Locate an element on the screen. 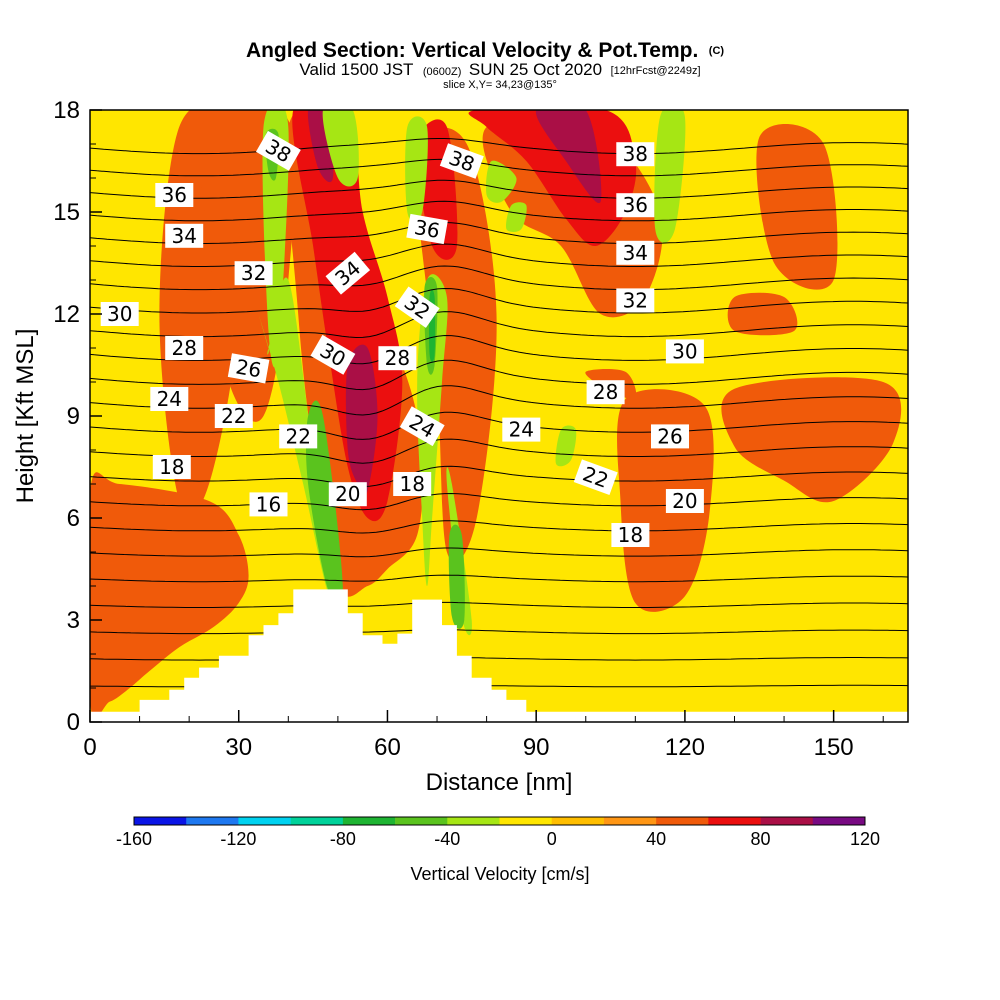 This screenshot has height=1000, width=1000. contour-label-text: 34 is located at coordinates (183, 236).